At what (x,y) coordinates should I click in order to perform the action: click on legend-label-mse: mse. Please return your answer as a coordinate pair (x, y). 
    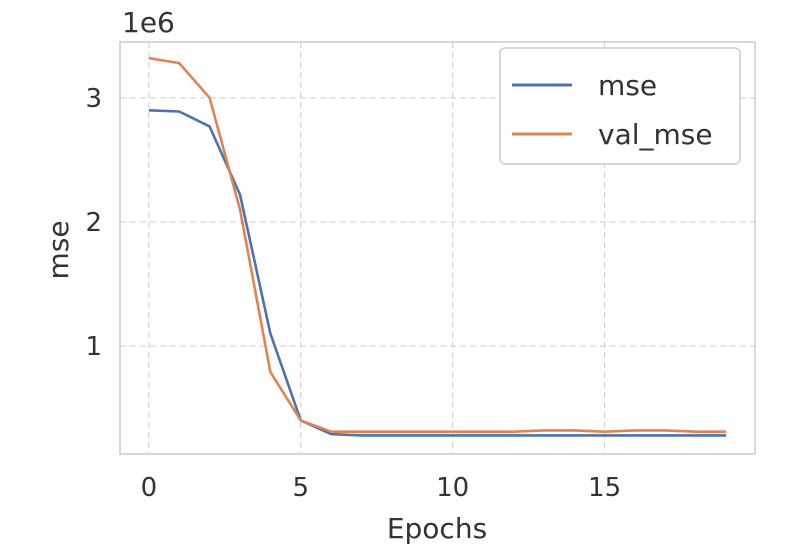
    Looking at the image, I should click on (627, 85).